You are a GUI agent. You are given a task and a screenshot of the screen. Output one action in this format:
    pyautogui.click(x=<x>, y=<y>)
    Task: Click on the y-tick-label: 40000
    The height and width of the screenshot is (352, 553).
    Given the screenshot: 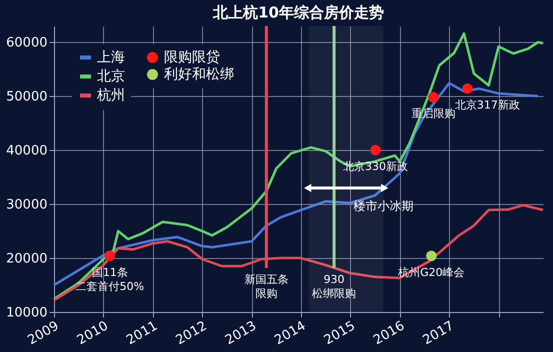 What is the action you would take?
    pyautogui.click(x=27, y=151)
    